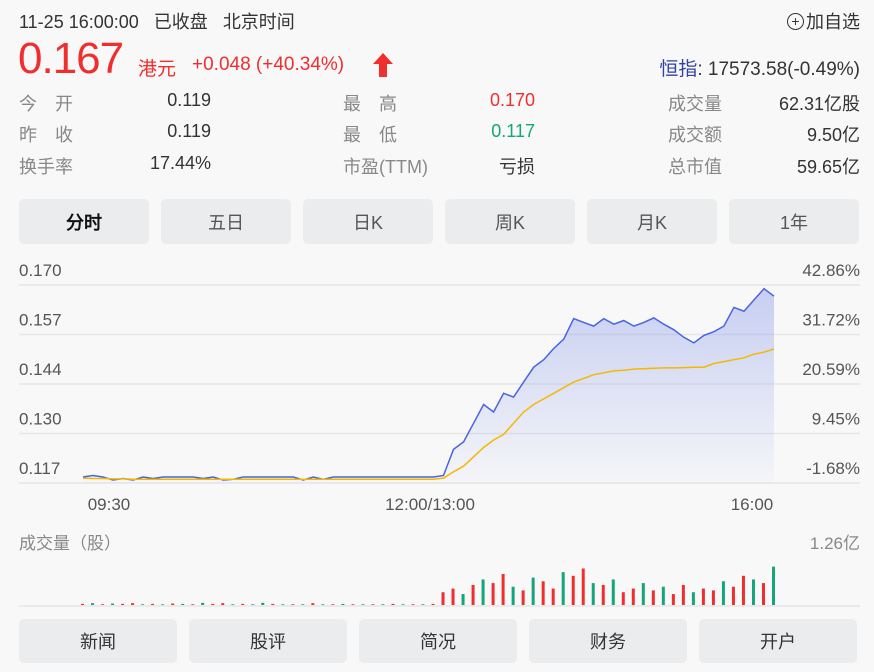 The width and height of the screenshot is (874, 672). What do you see at coordinates (831, 369) in the screenshot?
I see `y-tick-pct-label: 20.59%` at bounding box center [831, 369].